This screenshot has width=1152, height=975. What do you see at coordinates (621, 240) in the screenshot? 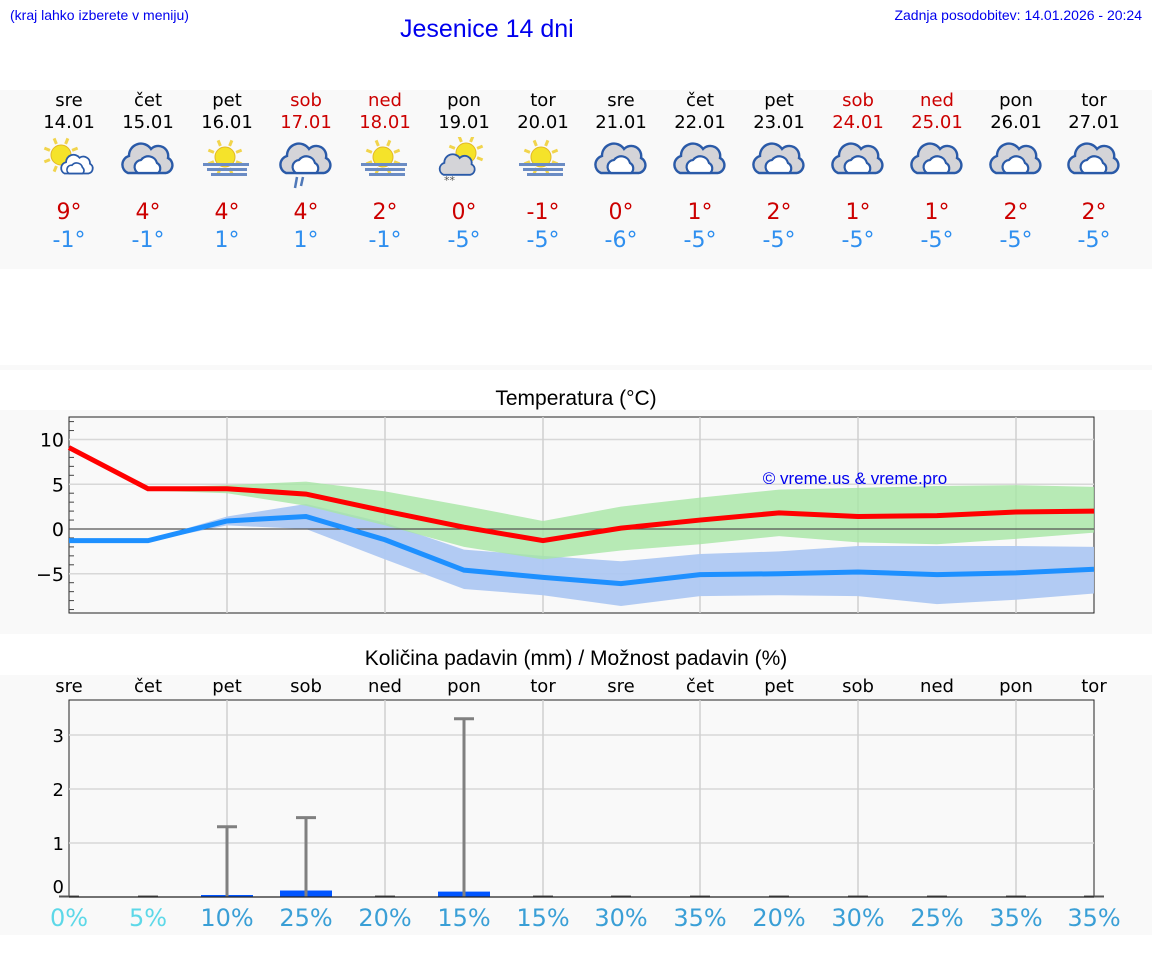
I see `min-temp: -6°` at bounding box center [621, 240].